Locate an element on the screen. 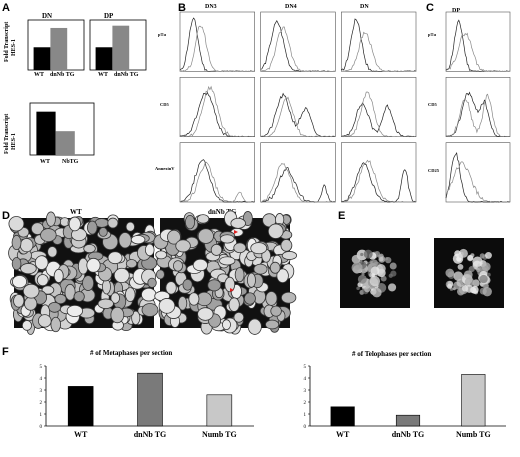  d-micrograph-dnnb is located at coordinates (225, 272).